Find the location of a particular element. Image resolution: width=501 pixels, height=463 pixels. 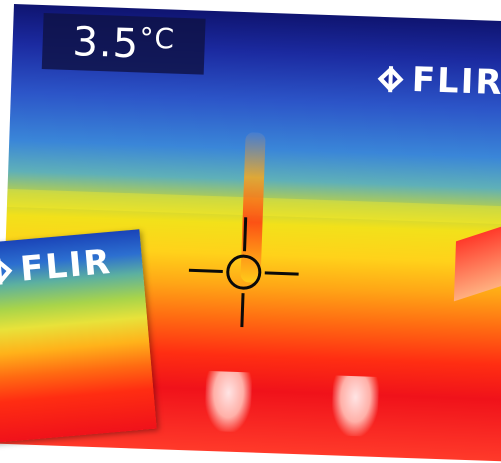

exhaust-plume is located at coordinates (253, 207).